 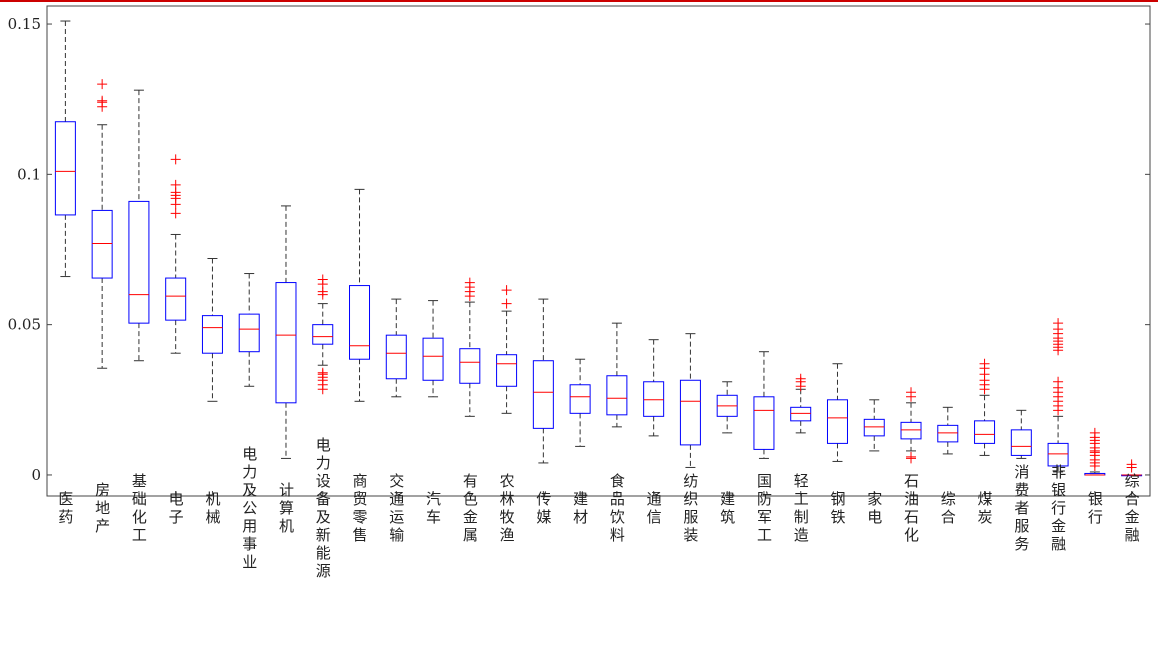 I want to click on x-category-label: 房地产, so click(x=102, y=509).